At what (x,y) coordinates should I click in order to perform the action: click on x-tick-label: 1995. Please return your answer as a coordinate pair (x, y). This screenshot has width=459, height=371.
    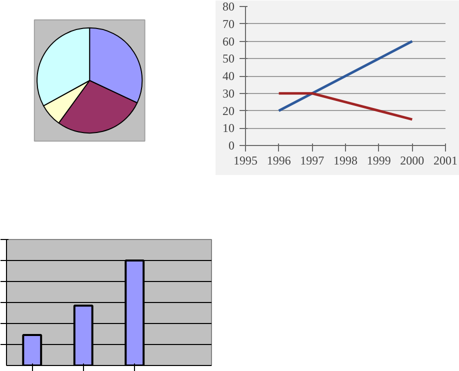
    Looking at the image, I should click on (246, 161).